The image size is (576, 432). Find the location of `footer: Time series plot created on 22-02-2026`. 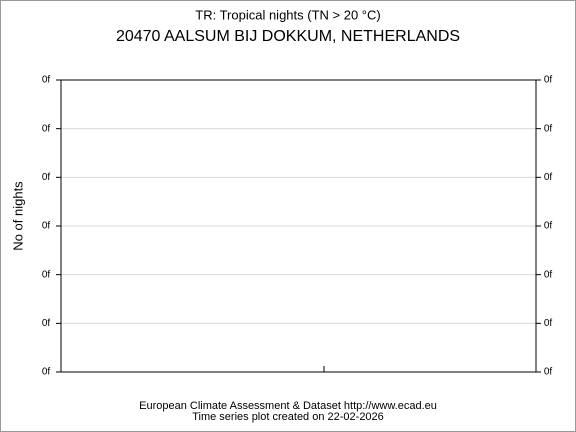

footer: Time series plot created on 22-02-2026 is located at coordinates (288, 417).